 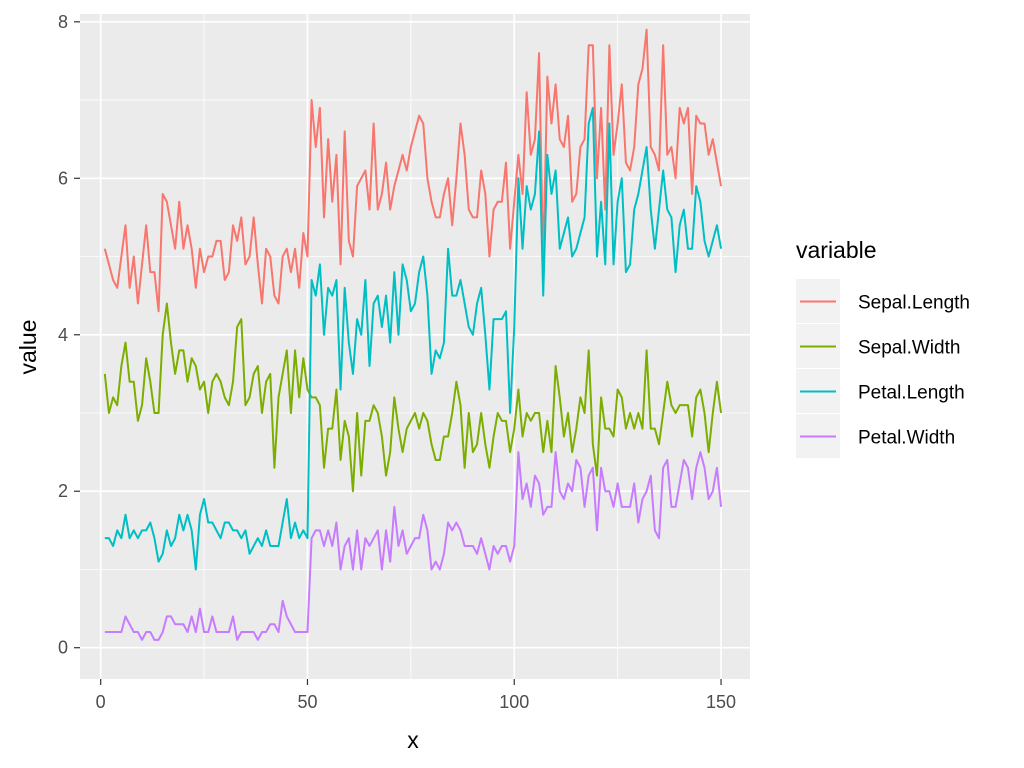 What do you see at coordinates (63, 491) in the screenshot?
I see `y-tick-label: 2` at bounding box center [63, 491].